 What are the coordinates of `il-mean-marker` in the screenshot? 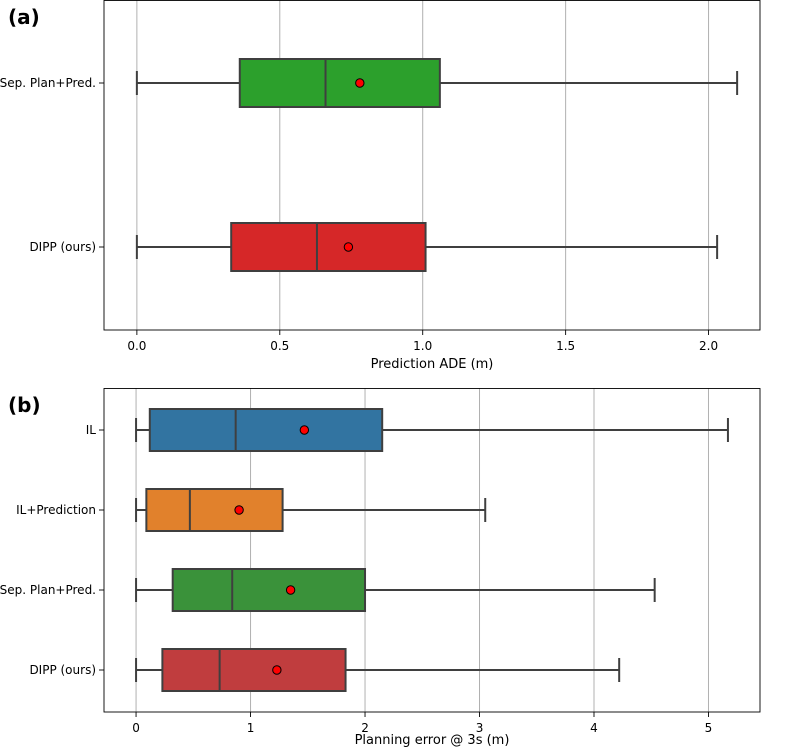 It's located at (304, 430).